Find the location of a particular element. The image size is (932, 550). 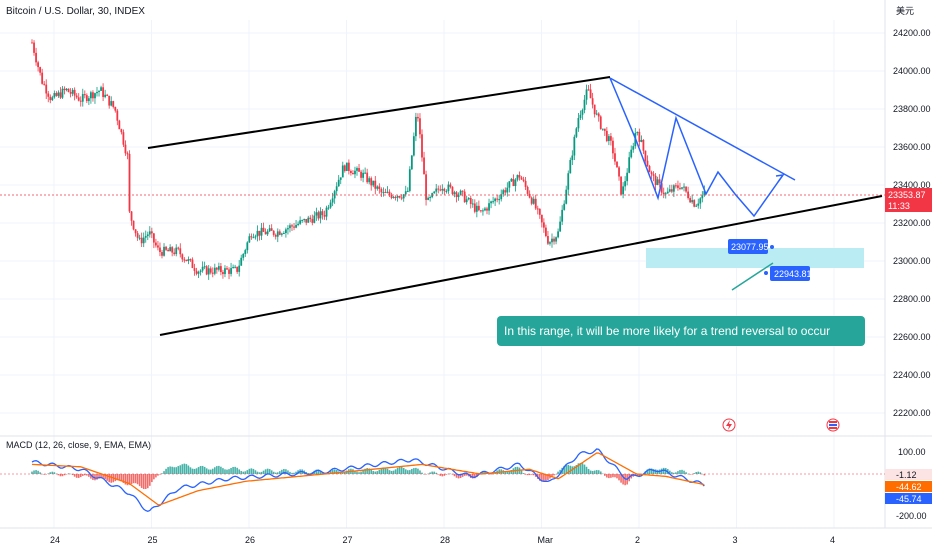

wedge-upper-line is located at coordinates (702, 129).